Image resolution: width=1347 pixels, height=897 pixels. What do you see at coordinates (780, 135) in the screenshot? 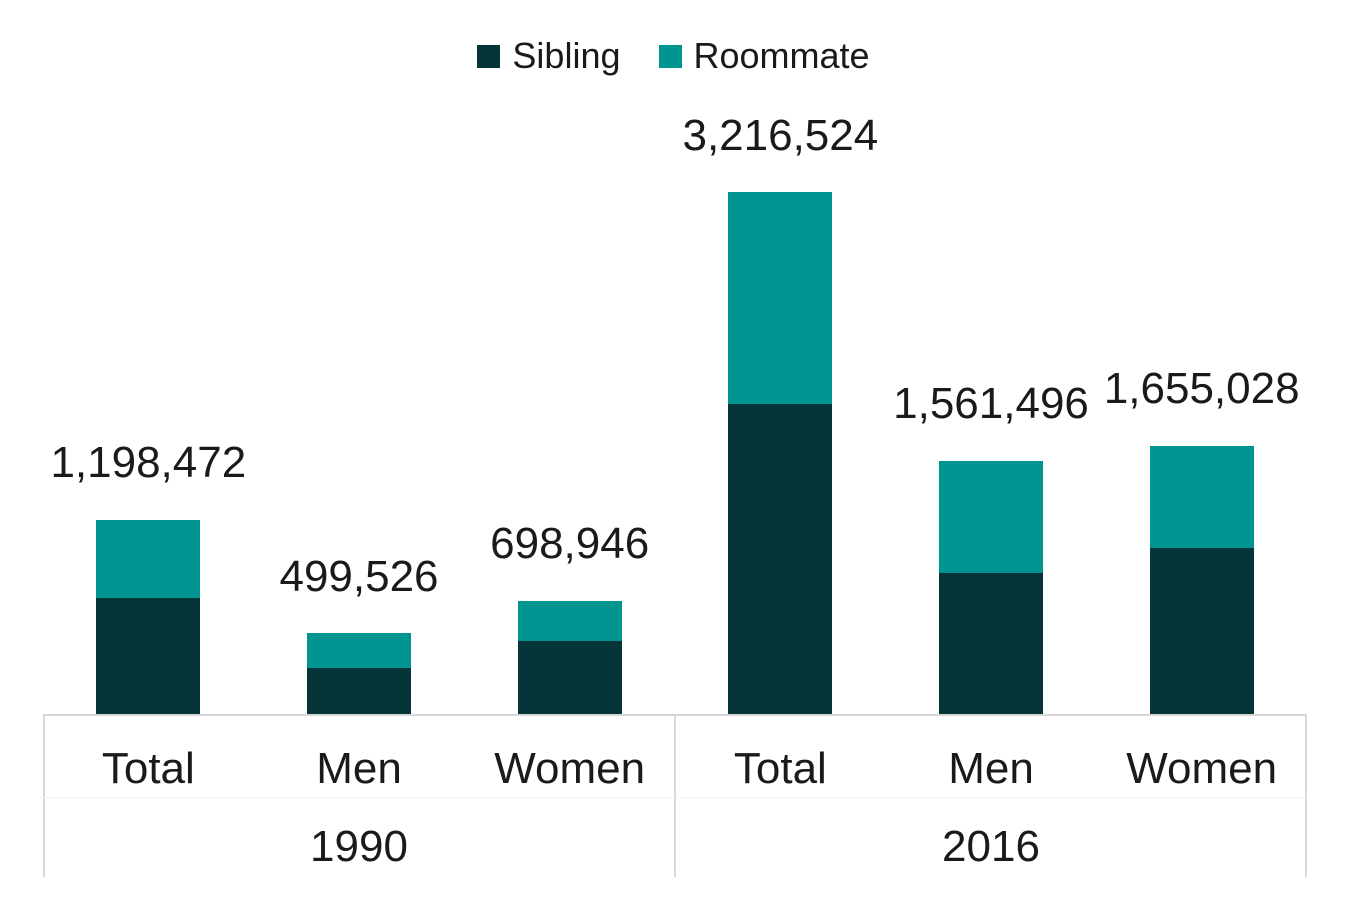
I see `bar-total-label: 3,216,524` at bounding box center [780, 135].